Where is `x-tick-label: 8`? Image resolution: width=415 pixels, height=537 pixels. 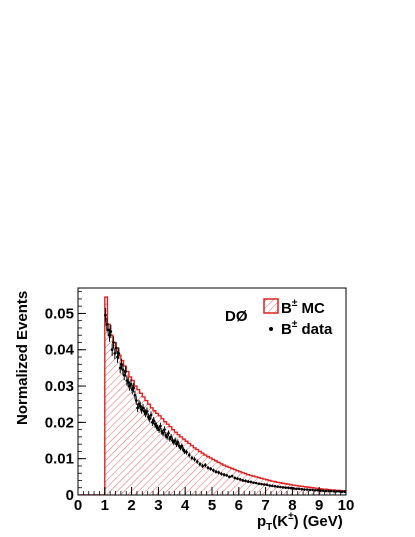 x-tick-label: 8 is located at coordinates (292, 505).